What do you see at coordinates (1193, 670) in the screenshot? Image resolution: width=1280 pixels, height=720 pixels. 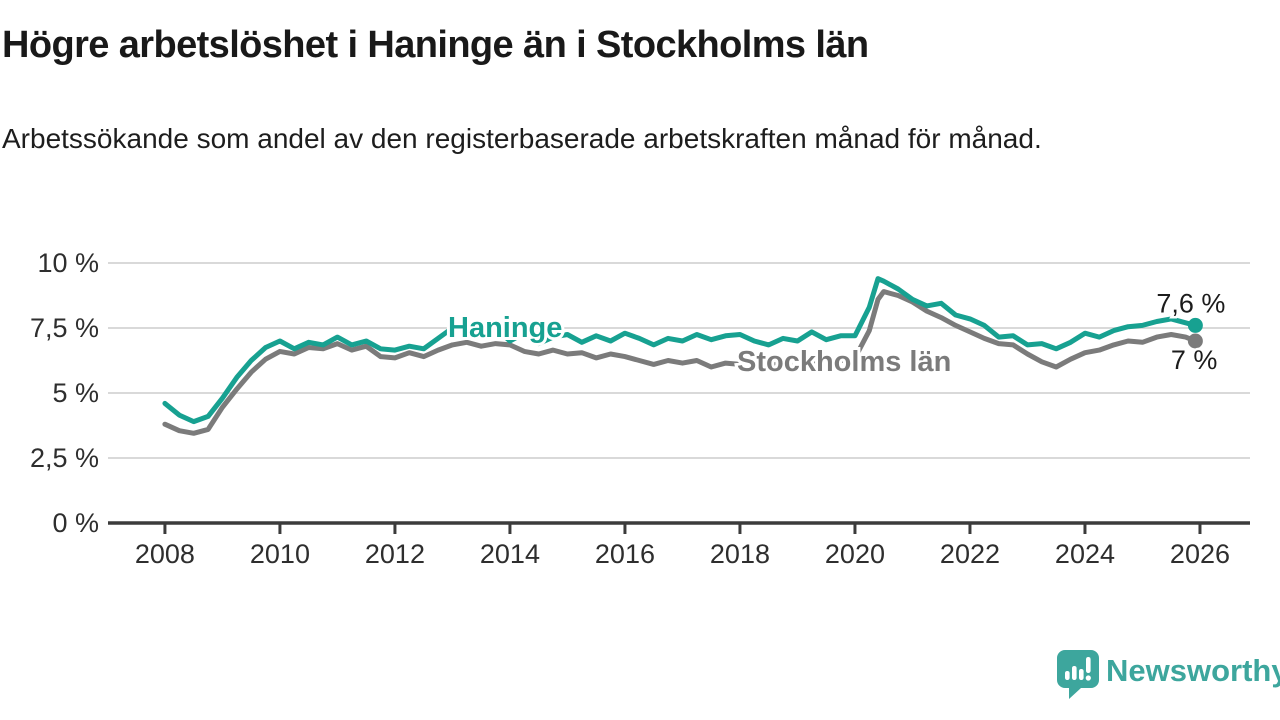 I see `newsworthy-wordmark: Newsworthy` at bounding box center [1193, 670].